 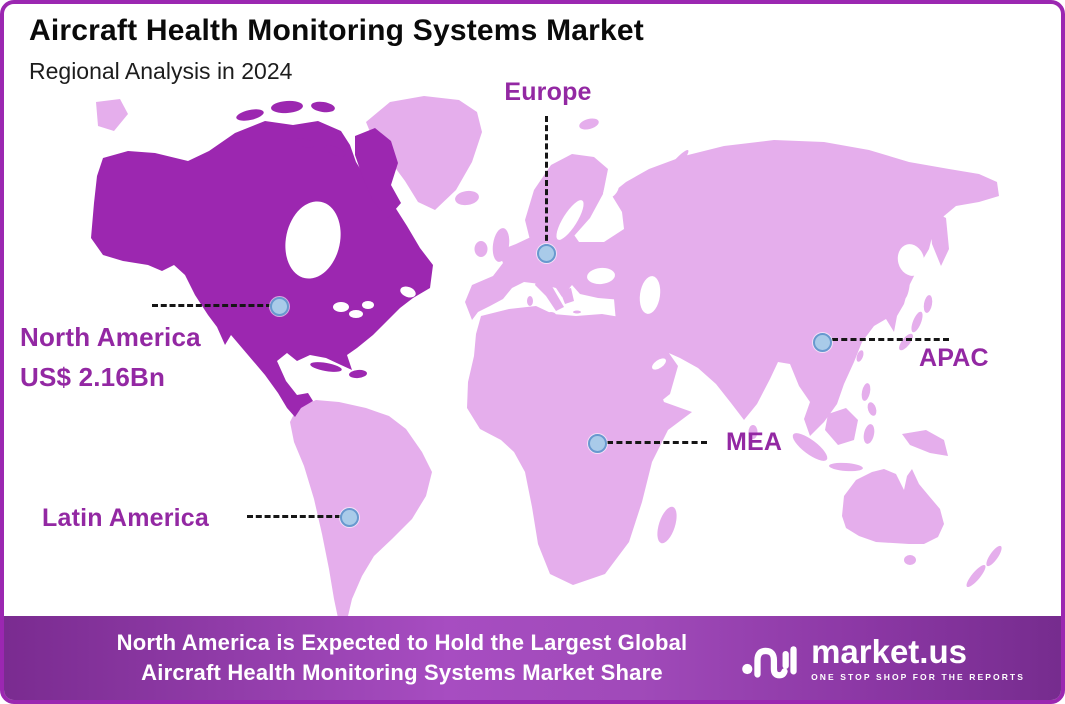 I want to click on new-zealand, so click(x=994, y=556).